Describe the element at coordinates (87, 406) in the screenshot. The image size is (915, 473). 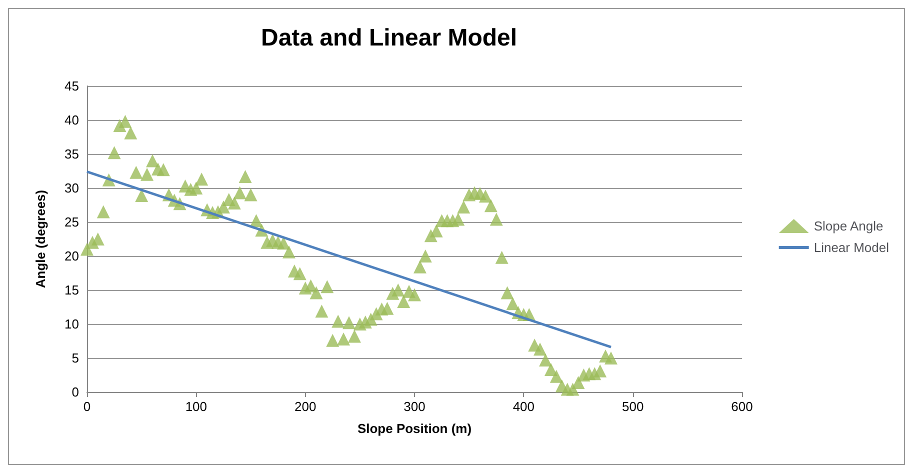
I see `x-tick-label: 0` at that location.